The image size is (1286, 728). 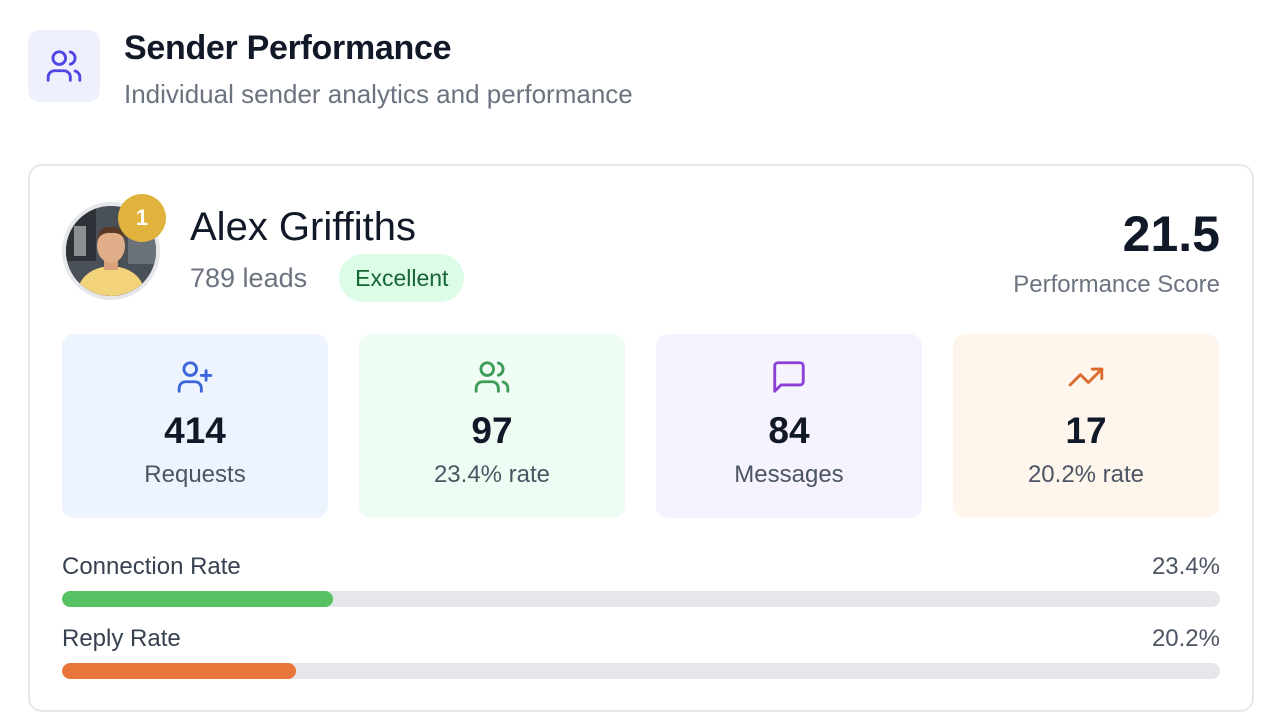 What do you see at coordinates (1185, 566) in the screenshot?
I see `rate-value: 23.4%` at bounding box center [1185, 566].